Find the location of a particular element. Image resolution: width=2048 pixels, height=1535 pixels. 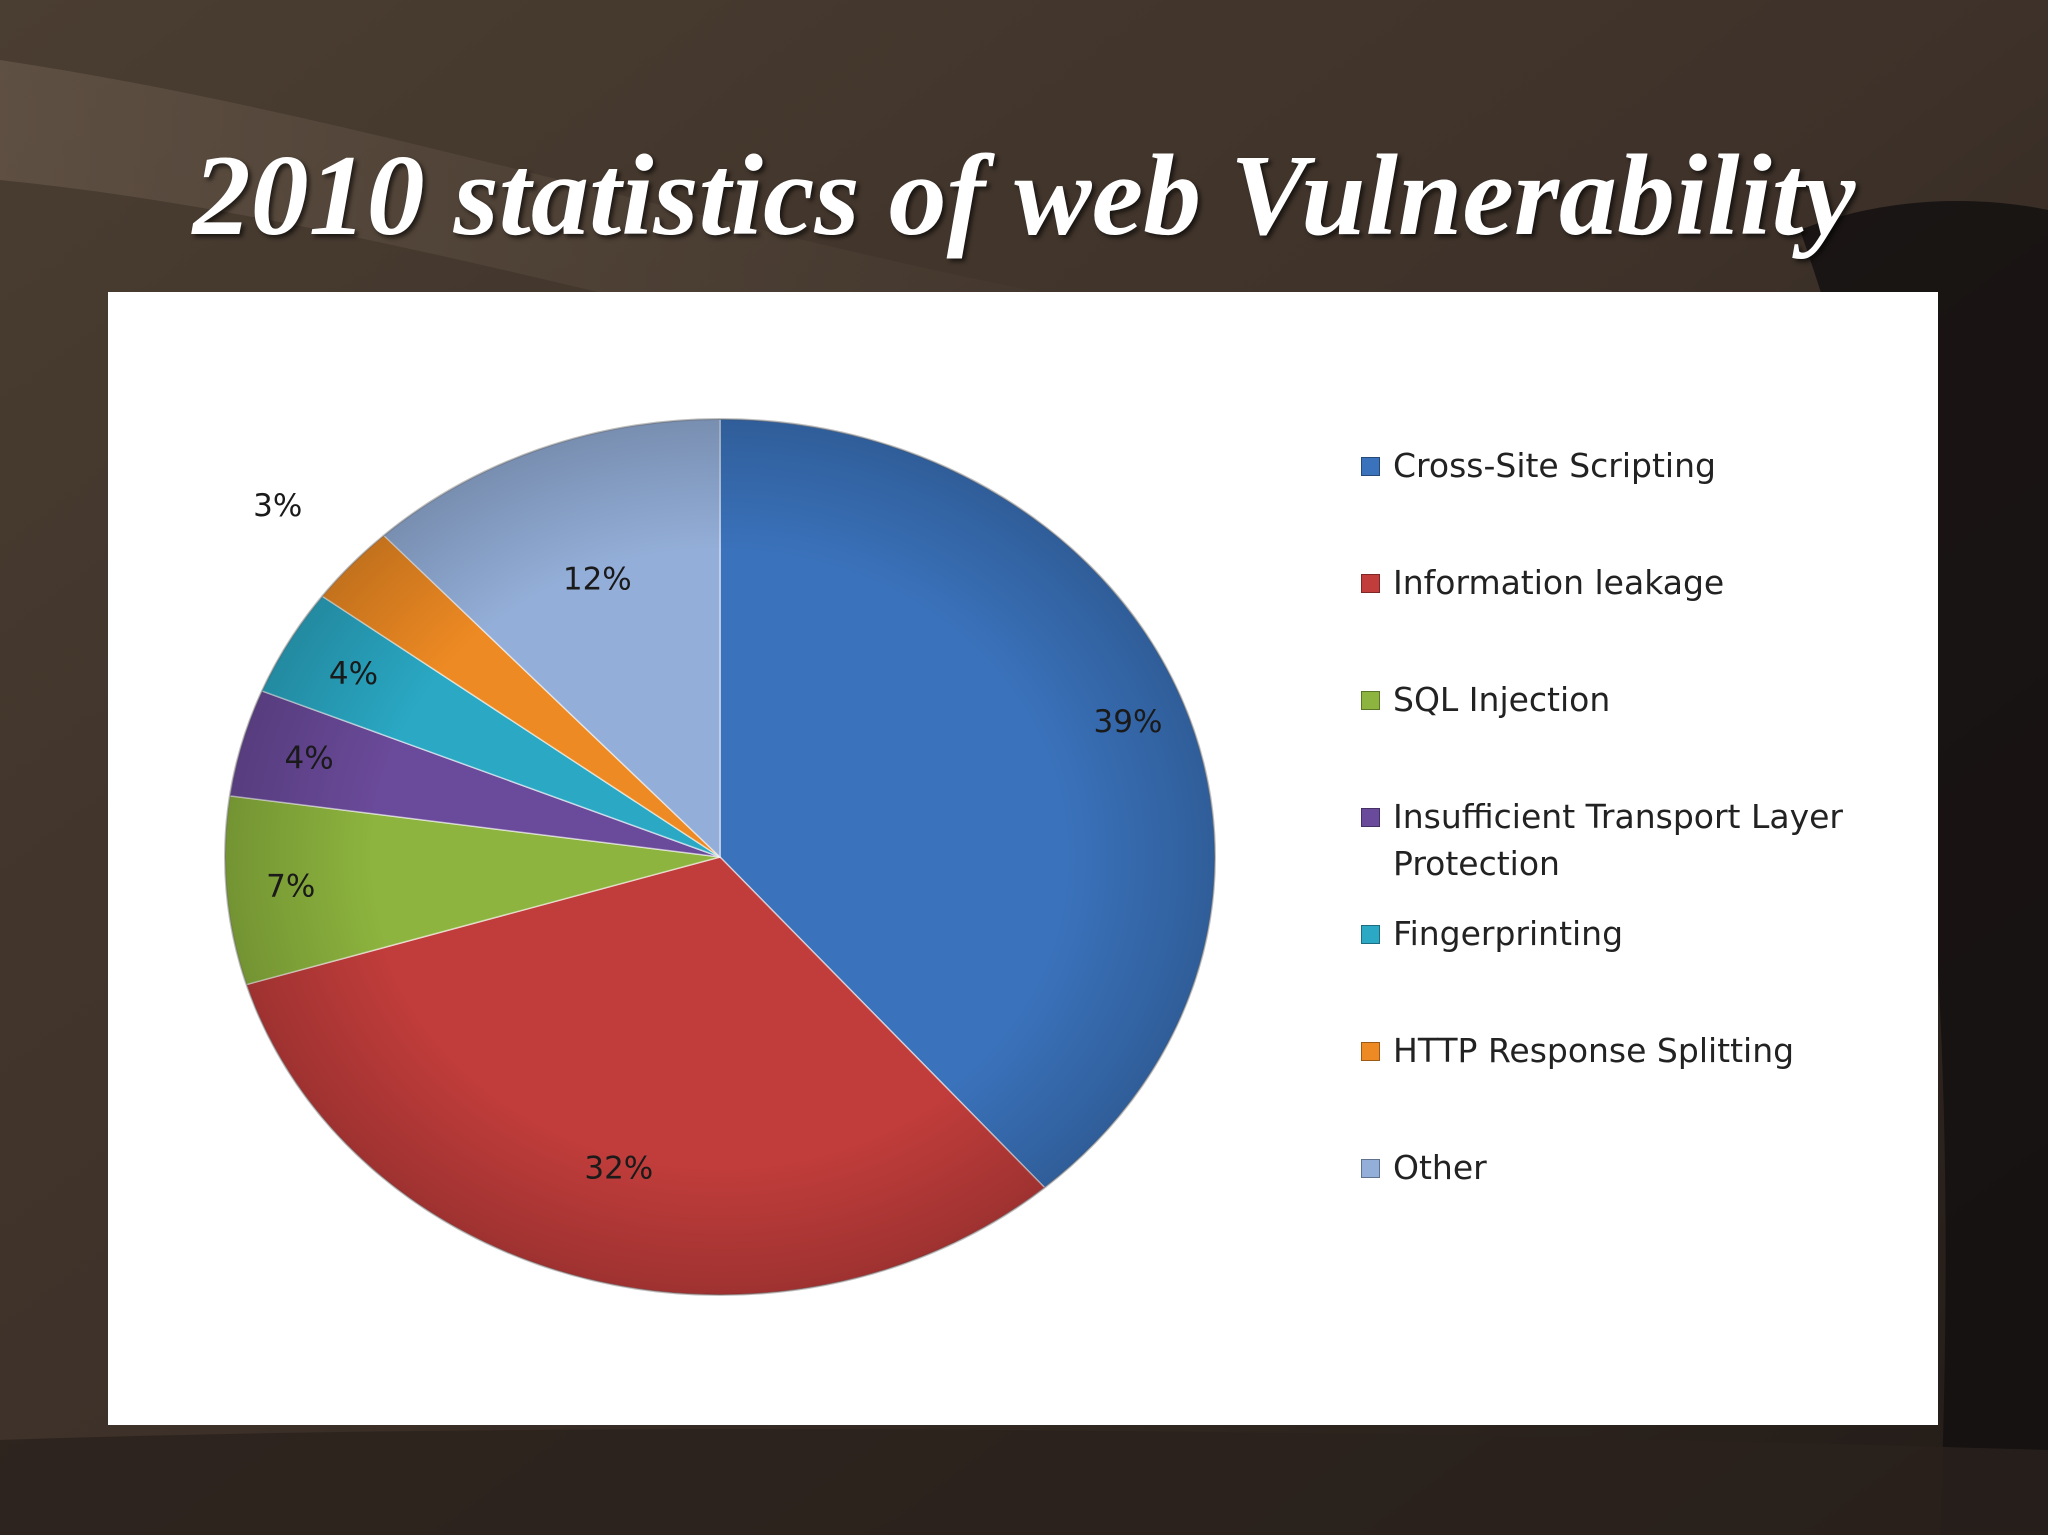

legend-item: HTTP Response Splitting is located at coordinates (1637, 1050).